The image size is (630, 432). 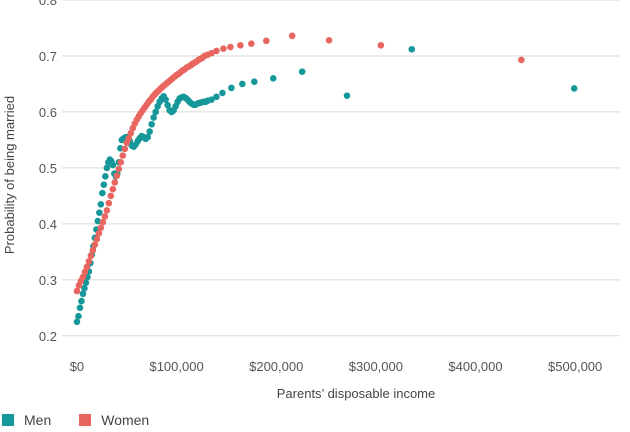 I want to click on legend-item-women: Women, so click(x=114, y=420).